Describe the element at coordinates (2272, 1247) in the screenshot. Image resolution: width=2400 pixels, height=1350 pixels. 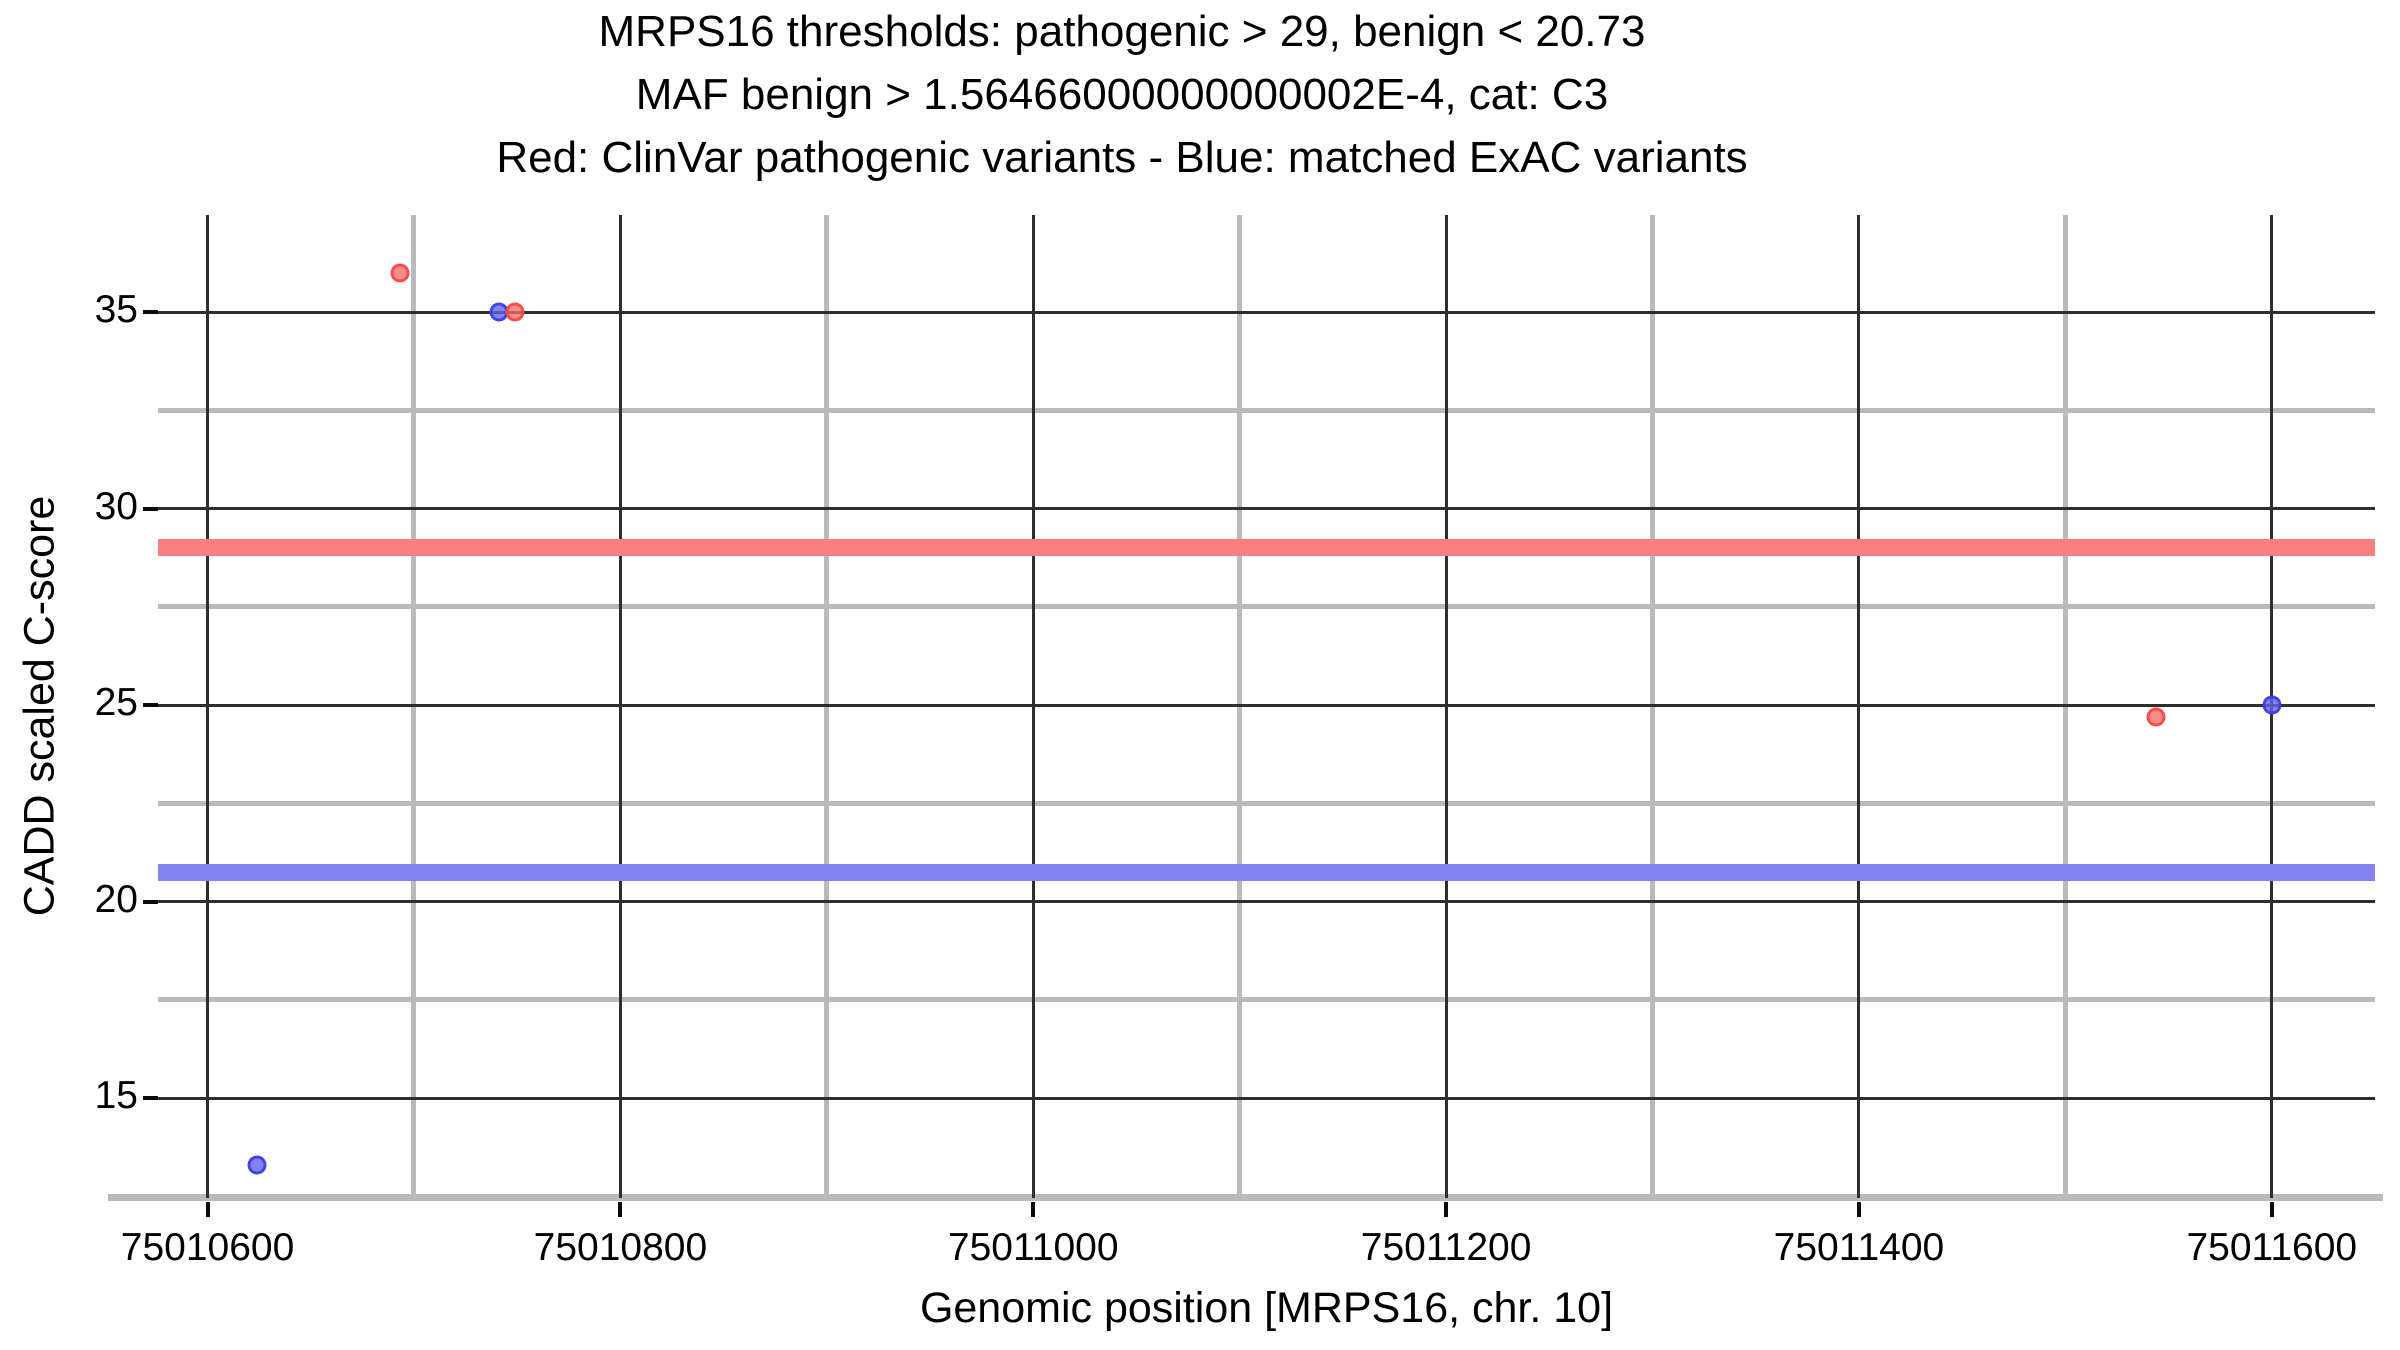
I see `x-axis-tick-label: 75011600` at that location.